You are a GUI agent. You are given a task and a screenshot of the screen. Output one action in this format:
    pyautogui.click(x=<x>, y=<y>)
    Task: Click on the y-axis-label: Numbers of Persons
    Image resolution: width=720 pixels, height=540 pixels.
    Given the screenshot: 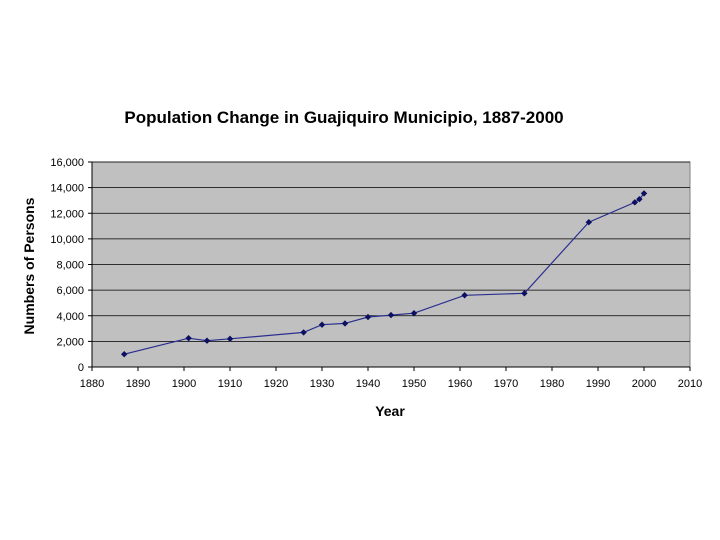 What is the action you would take?
    pyautogui.click(x=29, y=265)
    